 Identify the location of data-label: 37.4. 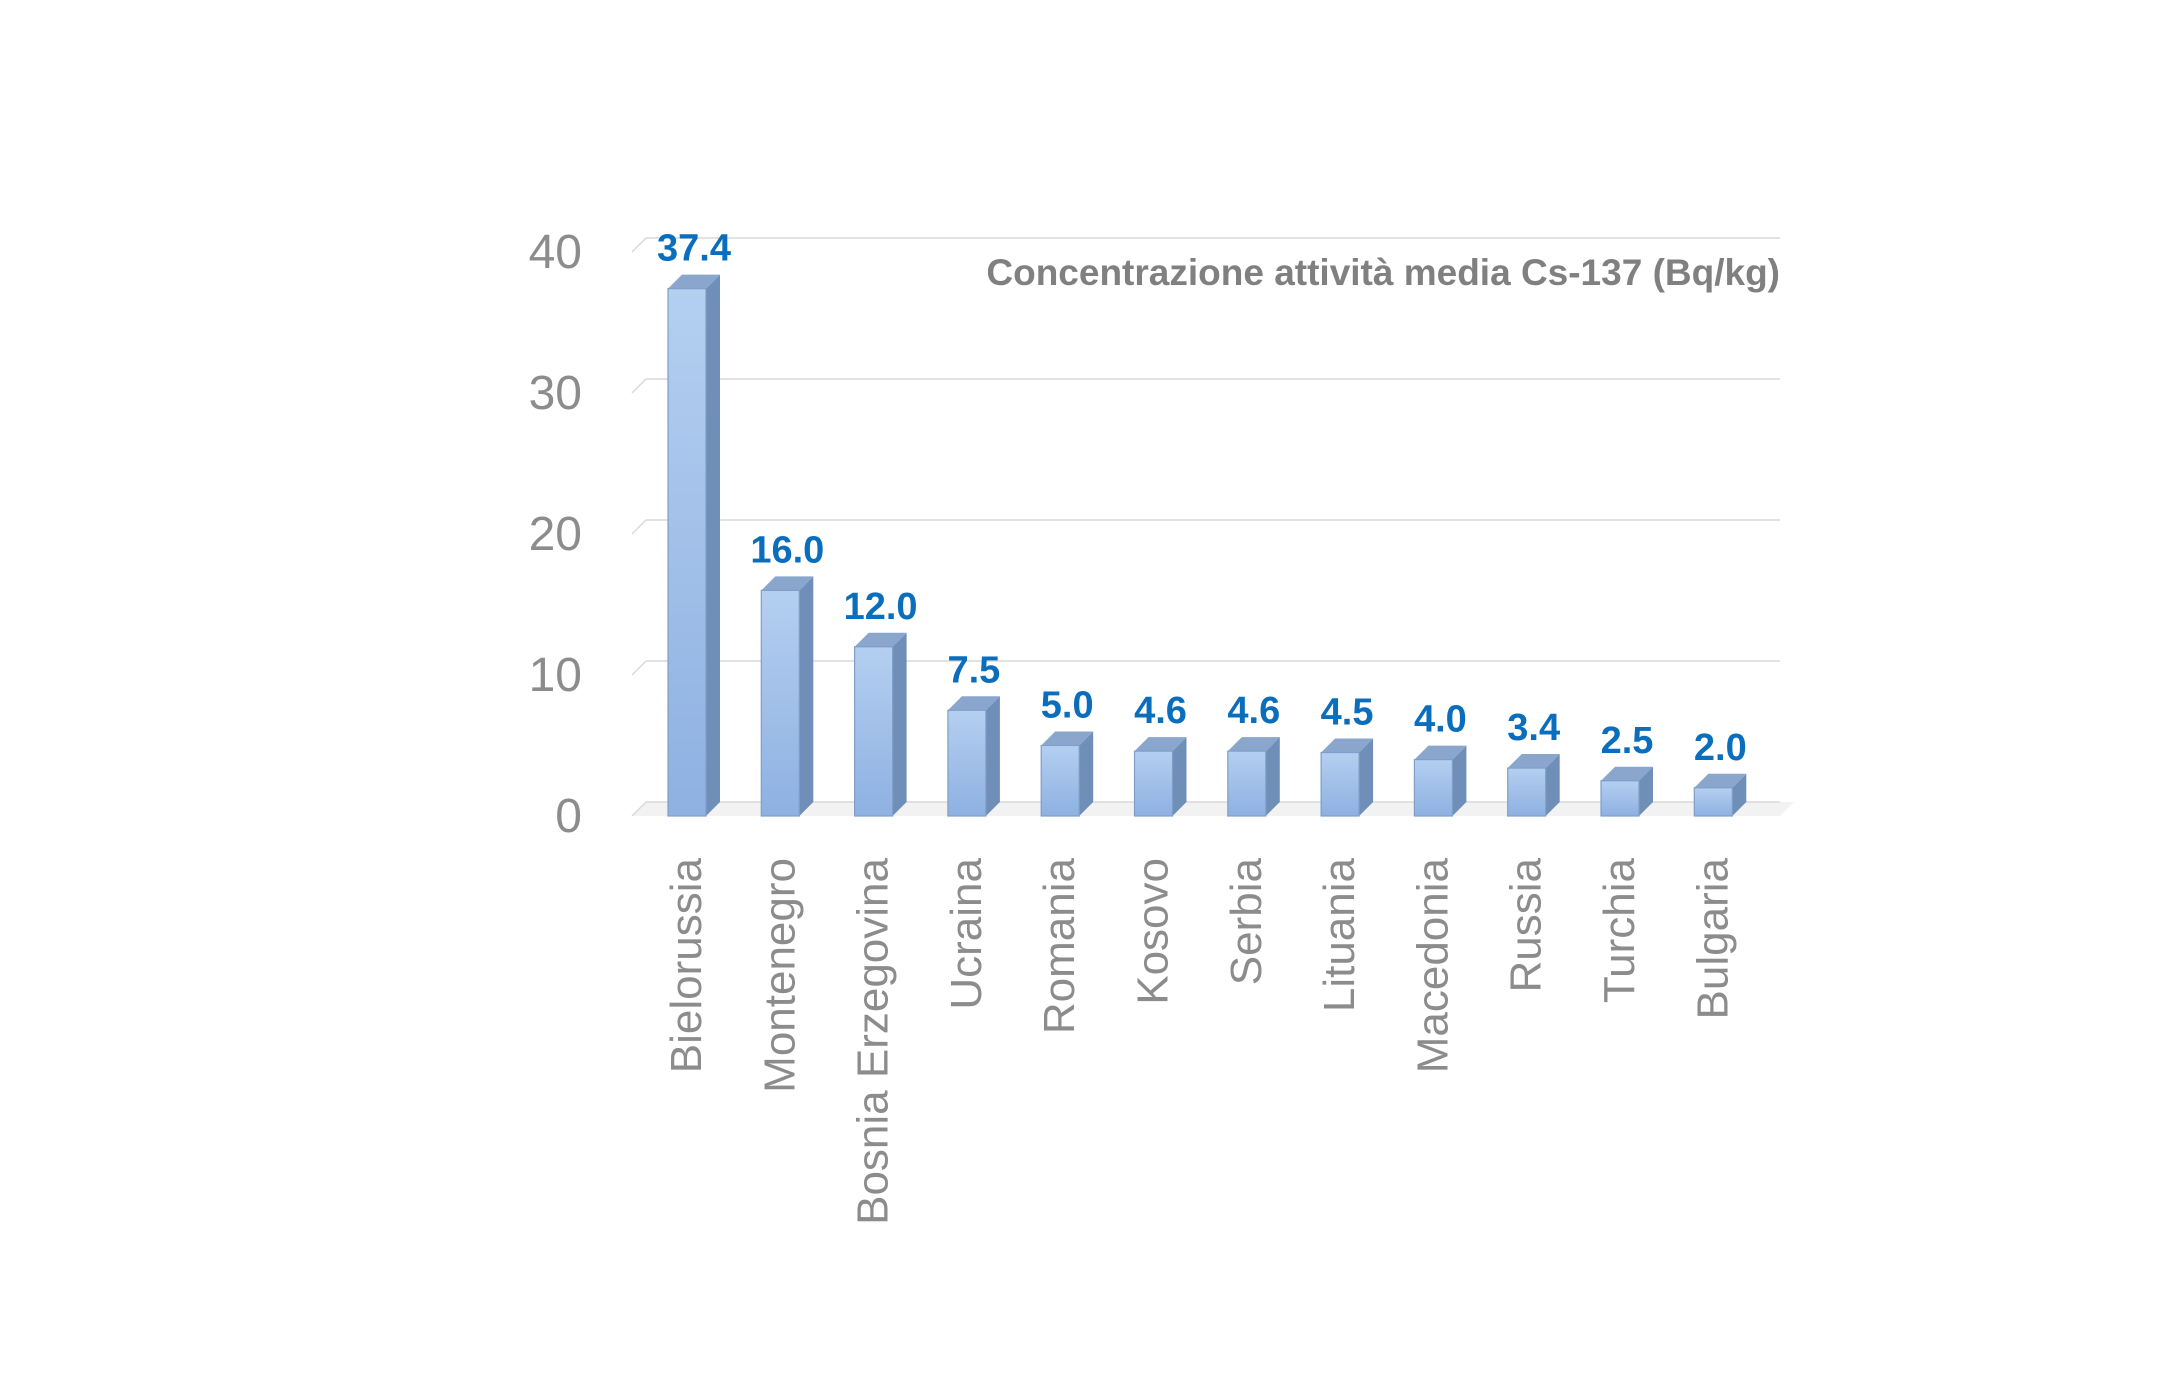
(694, 249).